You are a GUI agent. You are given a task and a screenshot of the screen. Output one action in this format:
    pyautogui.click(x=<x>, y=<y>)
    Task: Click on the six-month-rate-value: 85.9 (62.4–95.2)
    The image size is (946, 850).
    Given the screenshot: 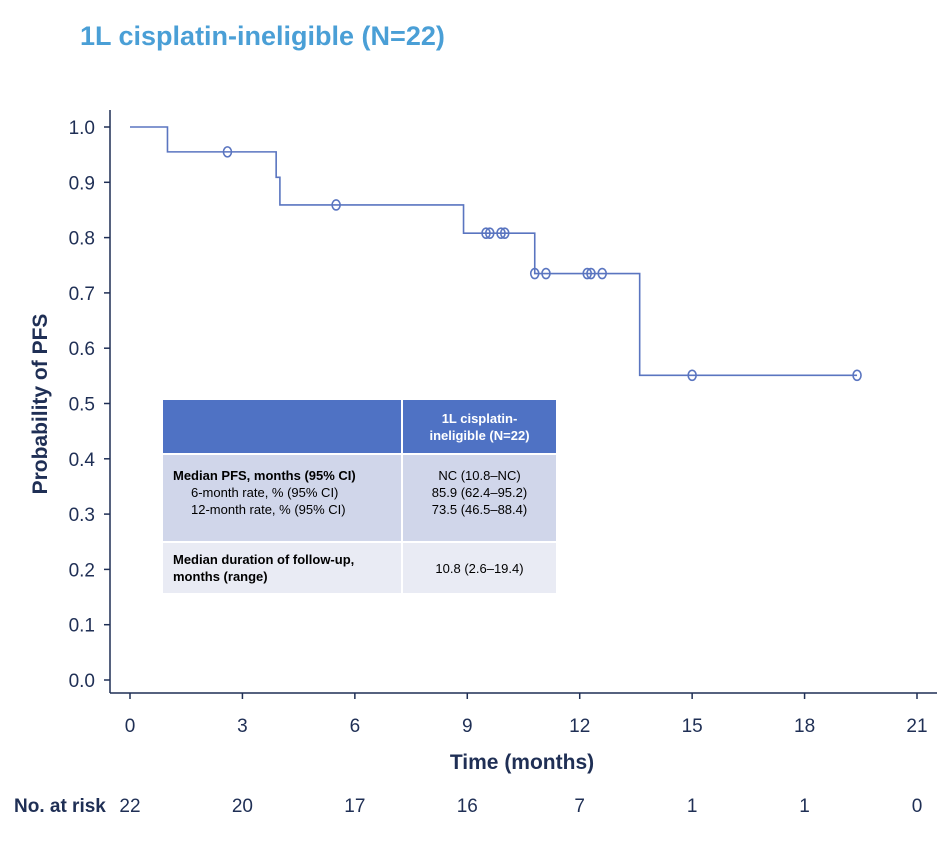 What is the action you would take?
    pyautogui.click(x=479, y=492)
    